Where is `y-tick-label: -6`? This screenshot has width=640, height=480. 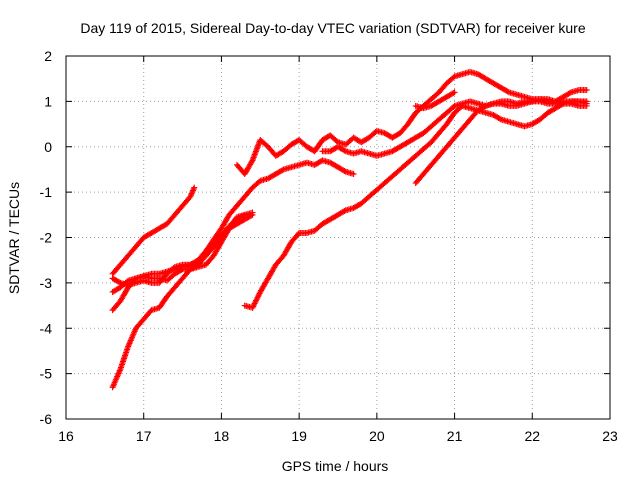 y-tick-label: -6 is located at coordinates (46, 419).